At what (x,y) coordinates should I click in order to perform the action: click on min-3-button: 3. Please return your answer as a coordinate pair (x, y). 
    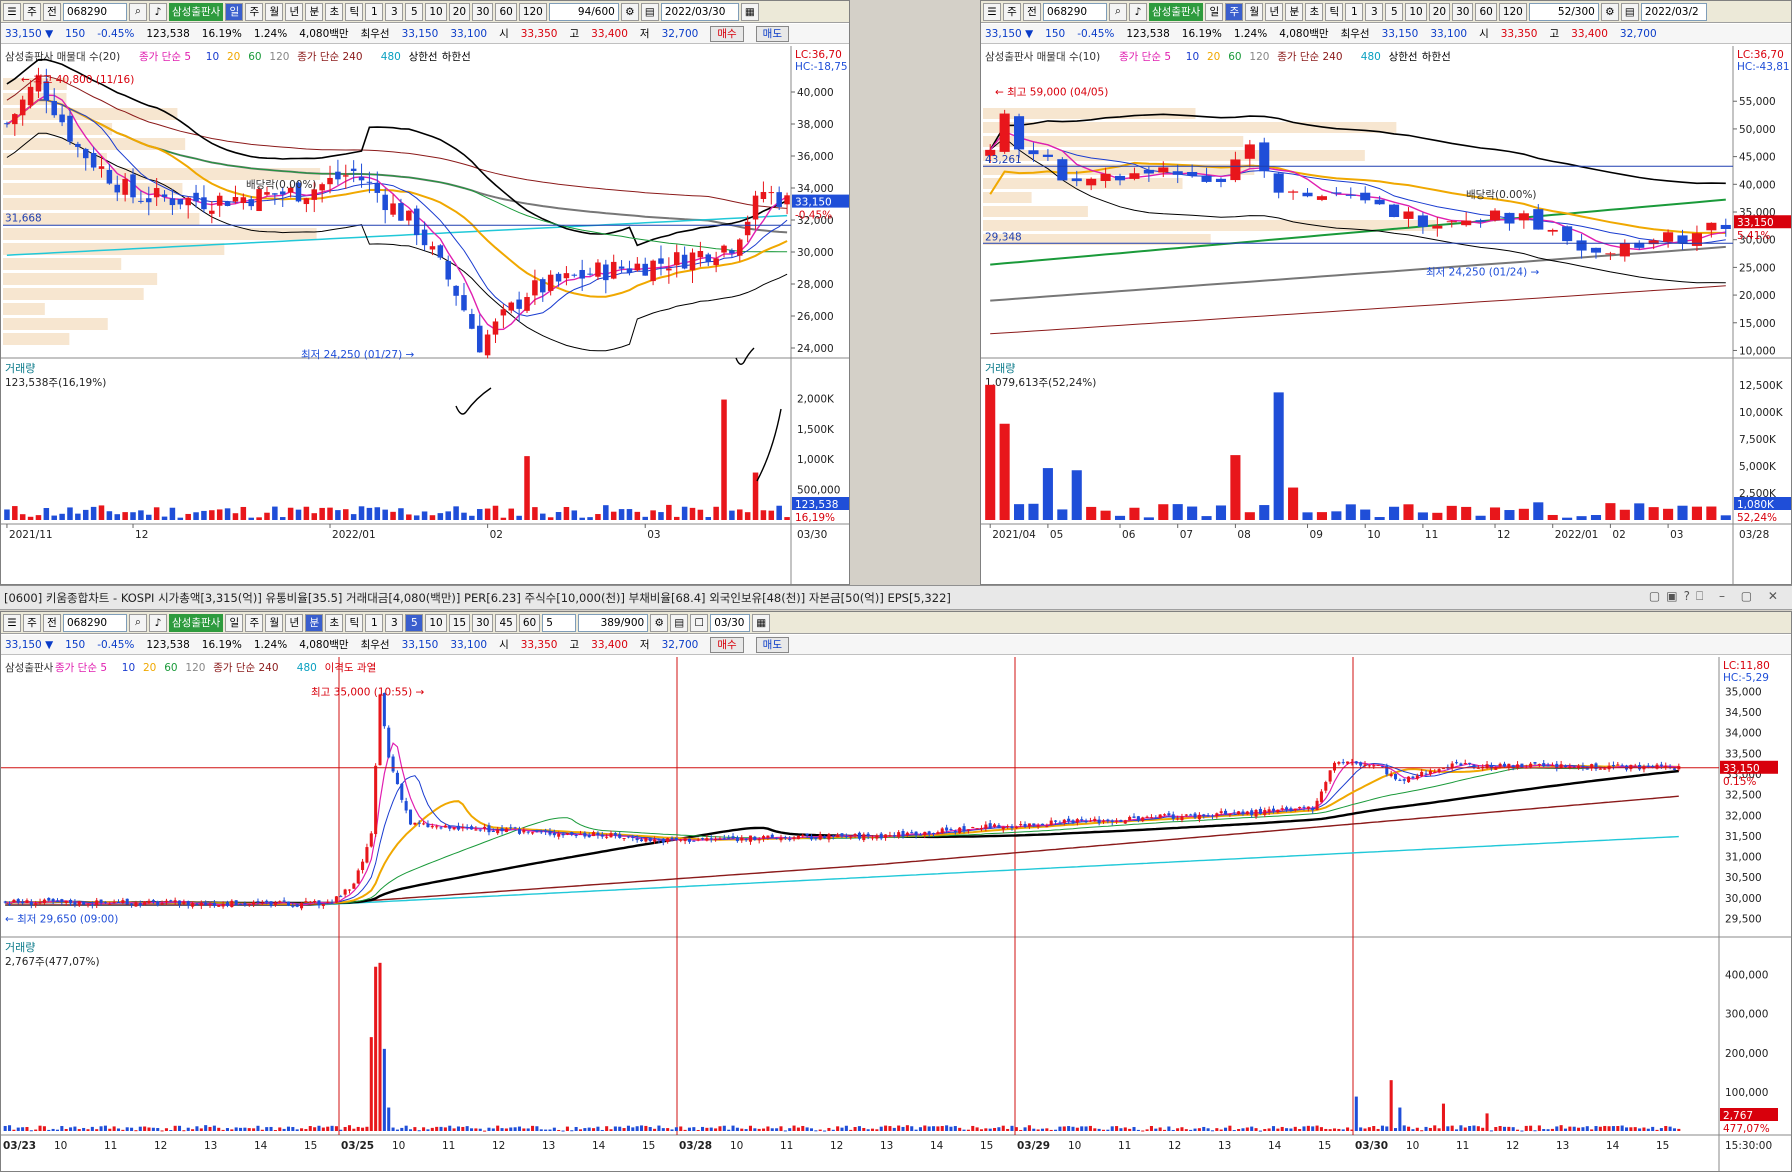
    Looking at the image, I should click on (394, 622).